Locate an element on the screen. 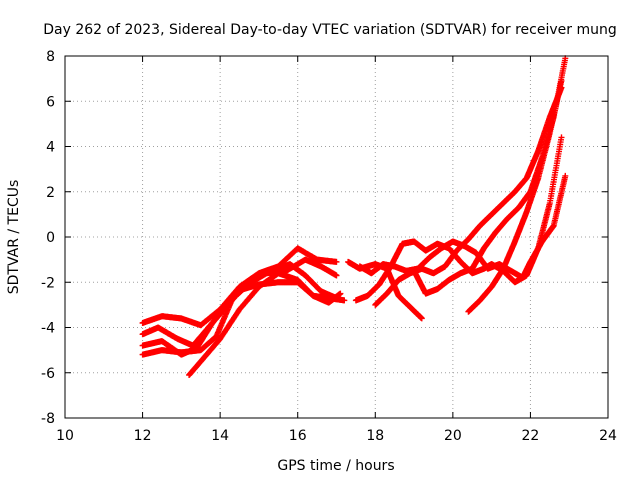 This screenshot has width=640, height=480. x-tick-label: 10 is located at coordinates (65, 436).